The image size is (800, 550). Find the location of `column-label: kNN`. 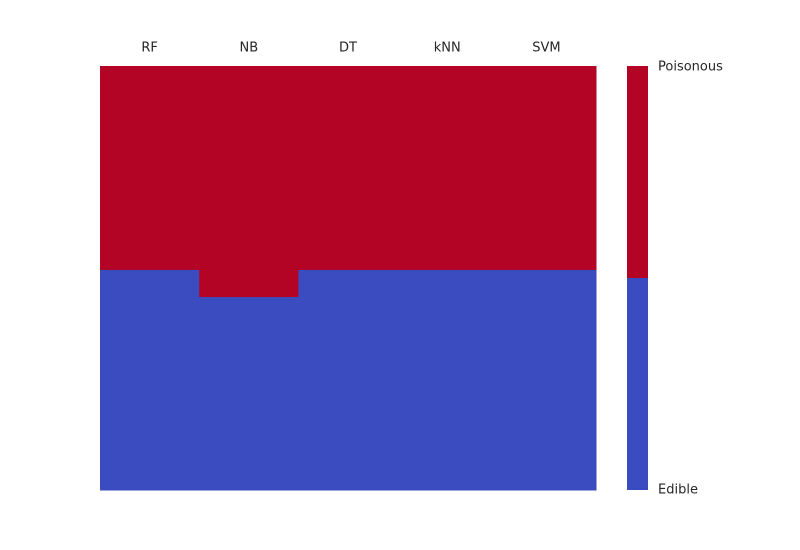

column-label: kNN is located at coordinates (447, 48).